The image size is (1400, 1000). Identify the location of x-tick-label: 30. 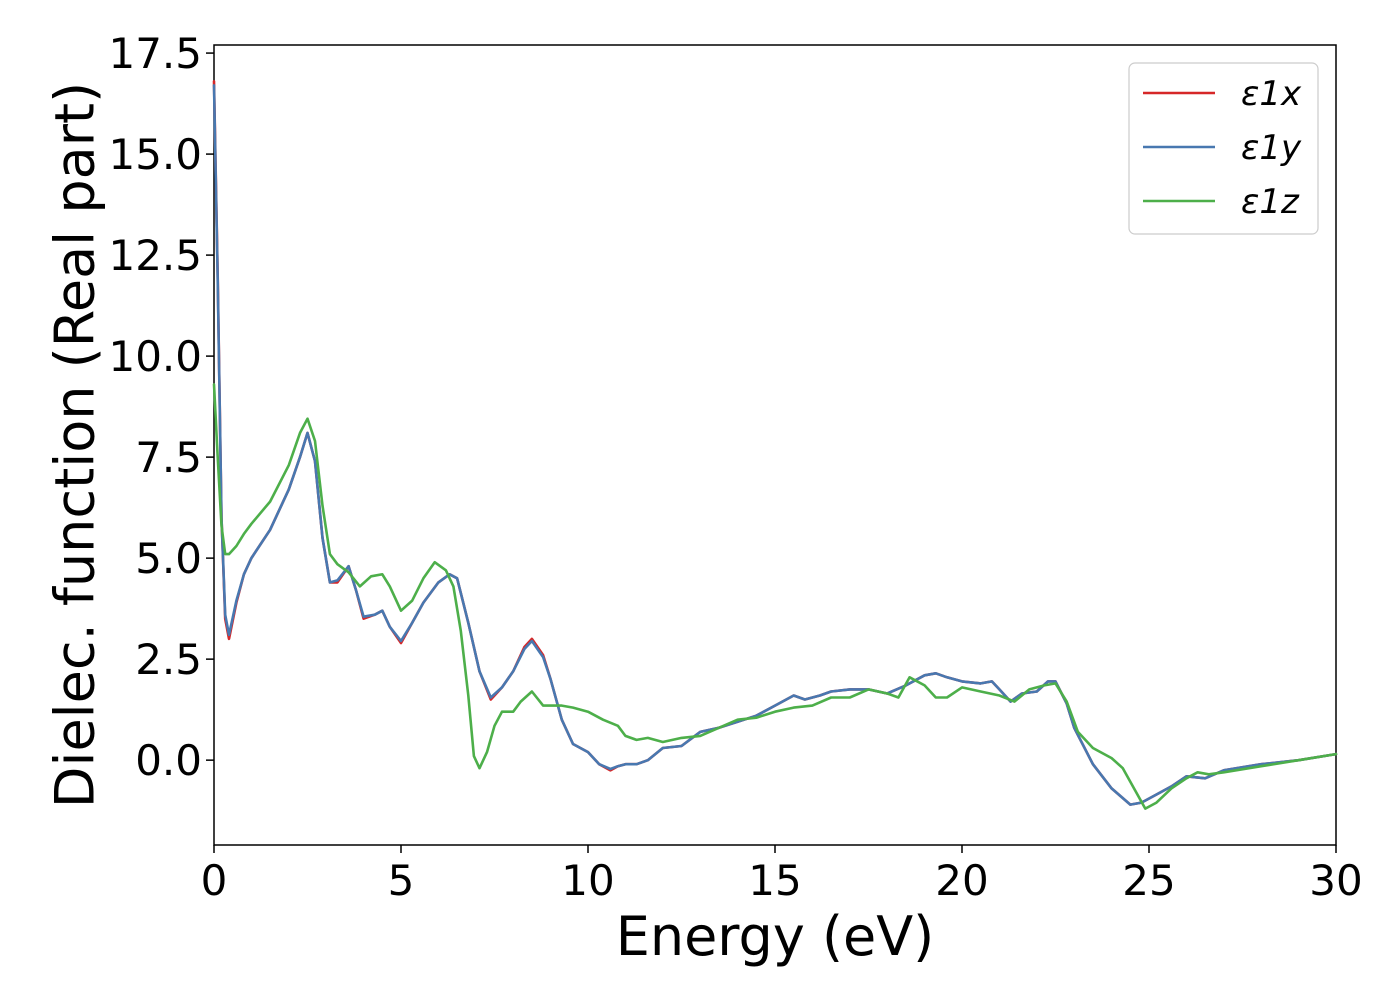
(1335, 880).